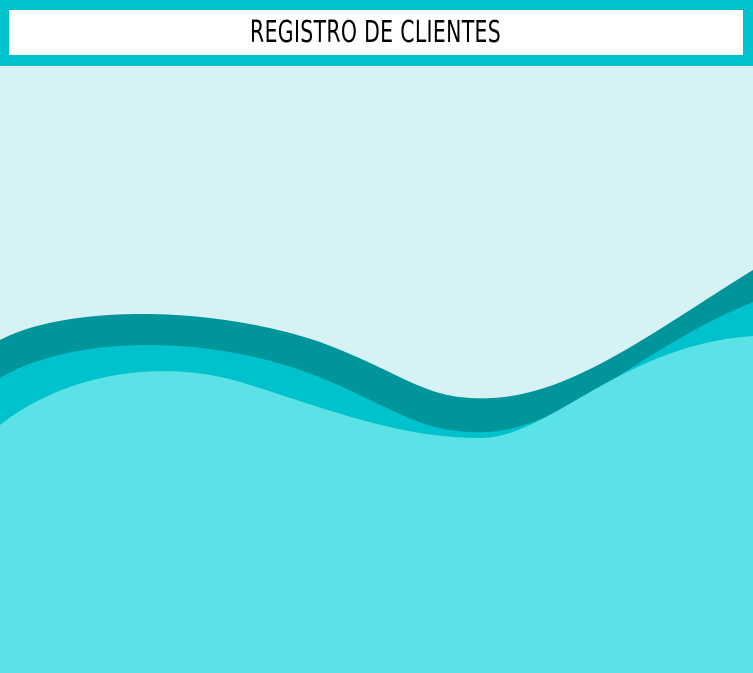 The height and width of the screenshot is (673, 753). I want to click on title-box: REGISTRO DE CLIENTES, so click(376, 32).